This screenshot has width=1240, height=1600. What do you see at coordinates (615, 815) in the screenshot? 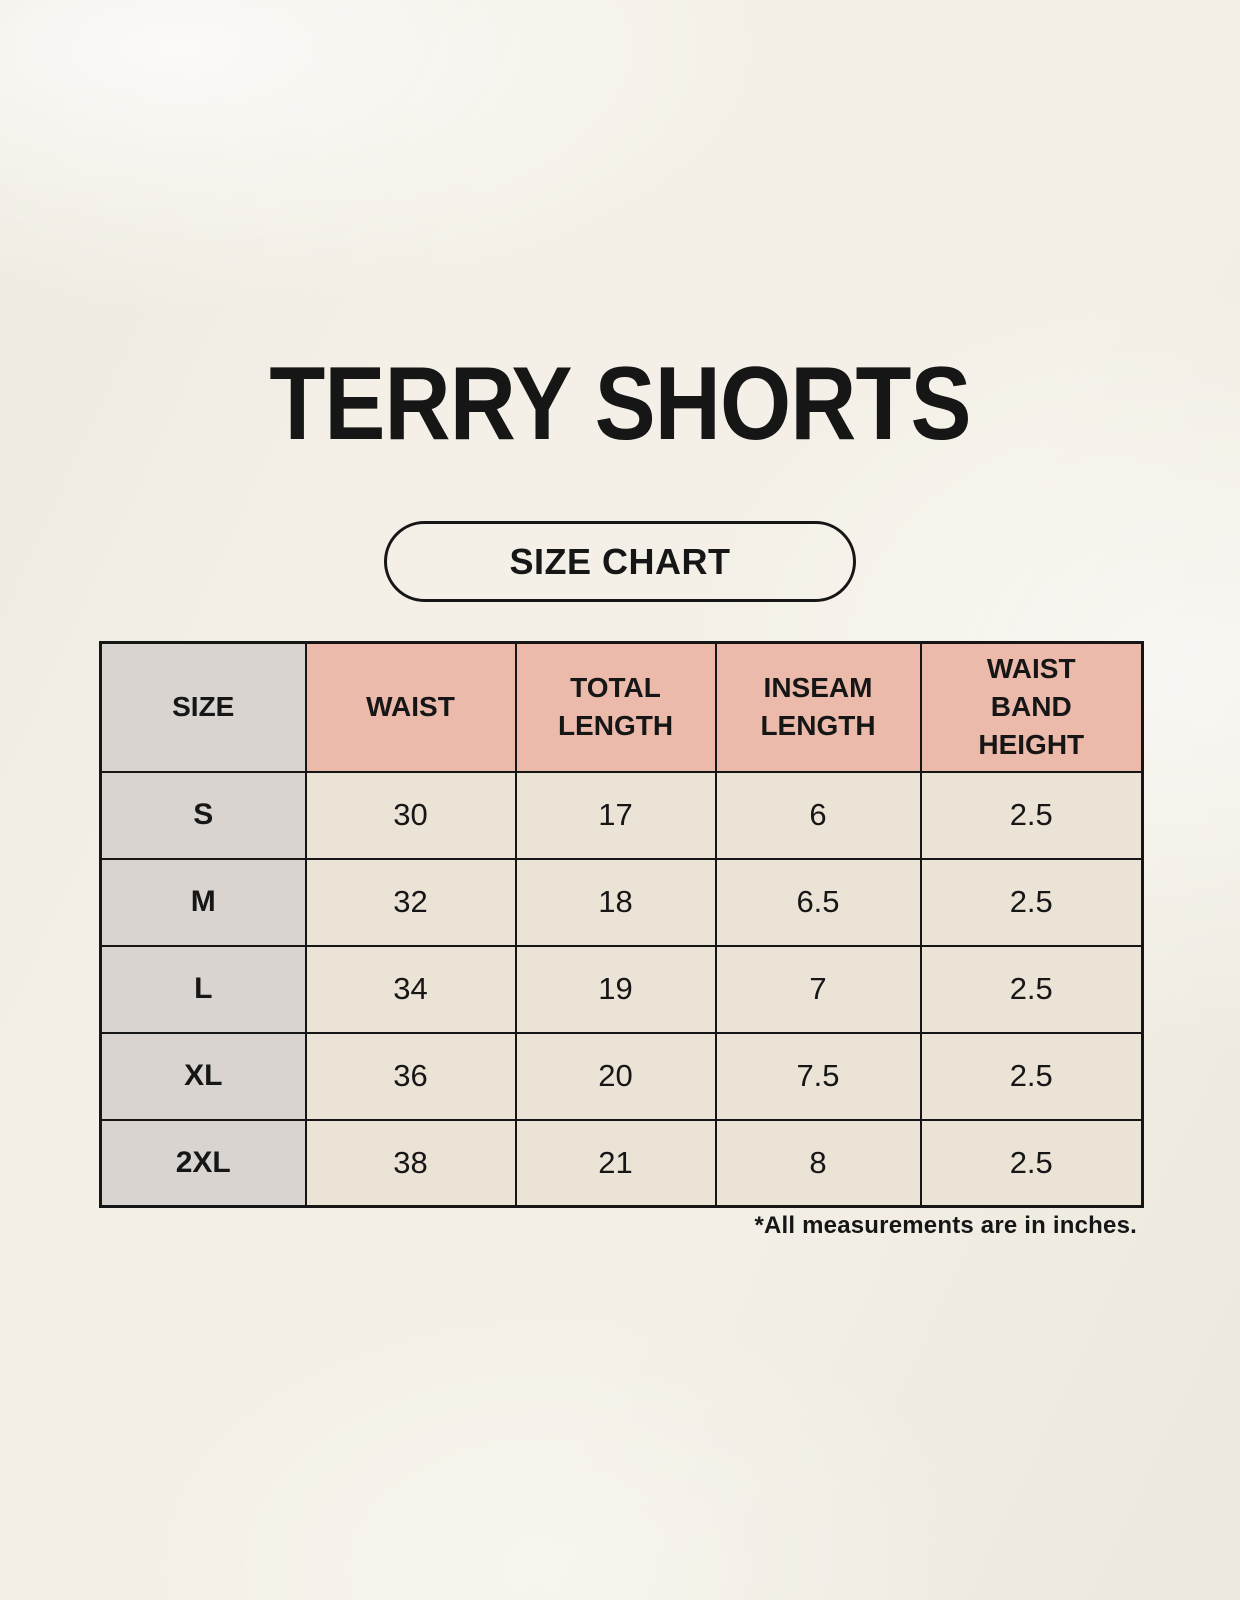
I see `total-length-value: 17` at bounding box center [615, 815].